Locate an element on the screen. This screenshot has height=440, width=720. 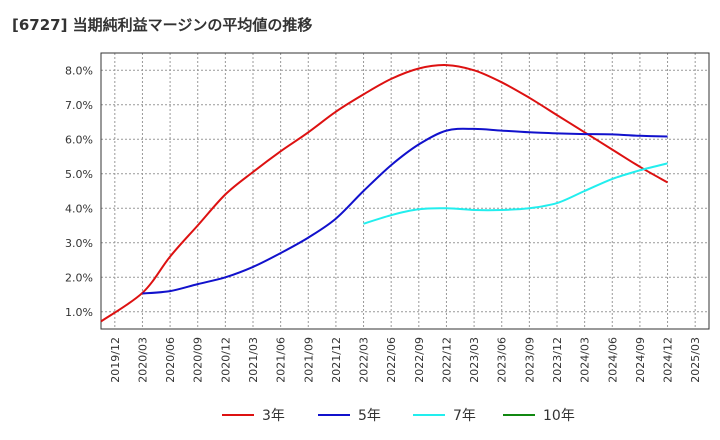
y-tick-label: 7.0% is located at coordinates (79, 105).